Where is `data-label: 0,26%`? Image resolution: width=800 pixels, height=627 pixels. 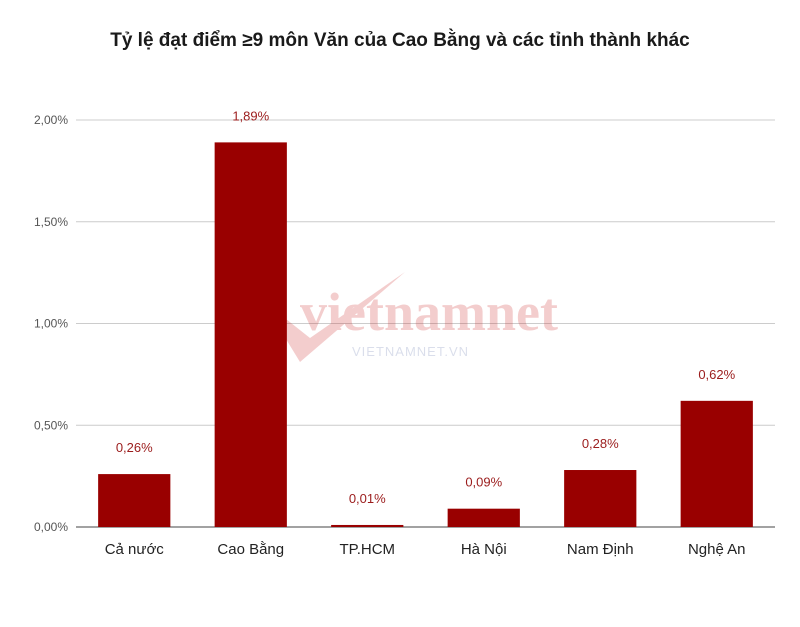 data-label: 0,26% is located at coordinates (134, 447).